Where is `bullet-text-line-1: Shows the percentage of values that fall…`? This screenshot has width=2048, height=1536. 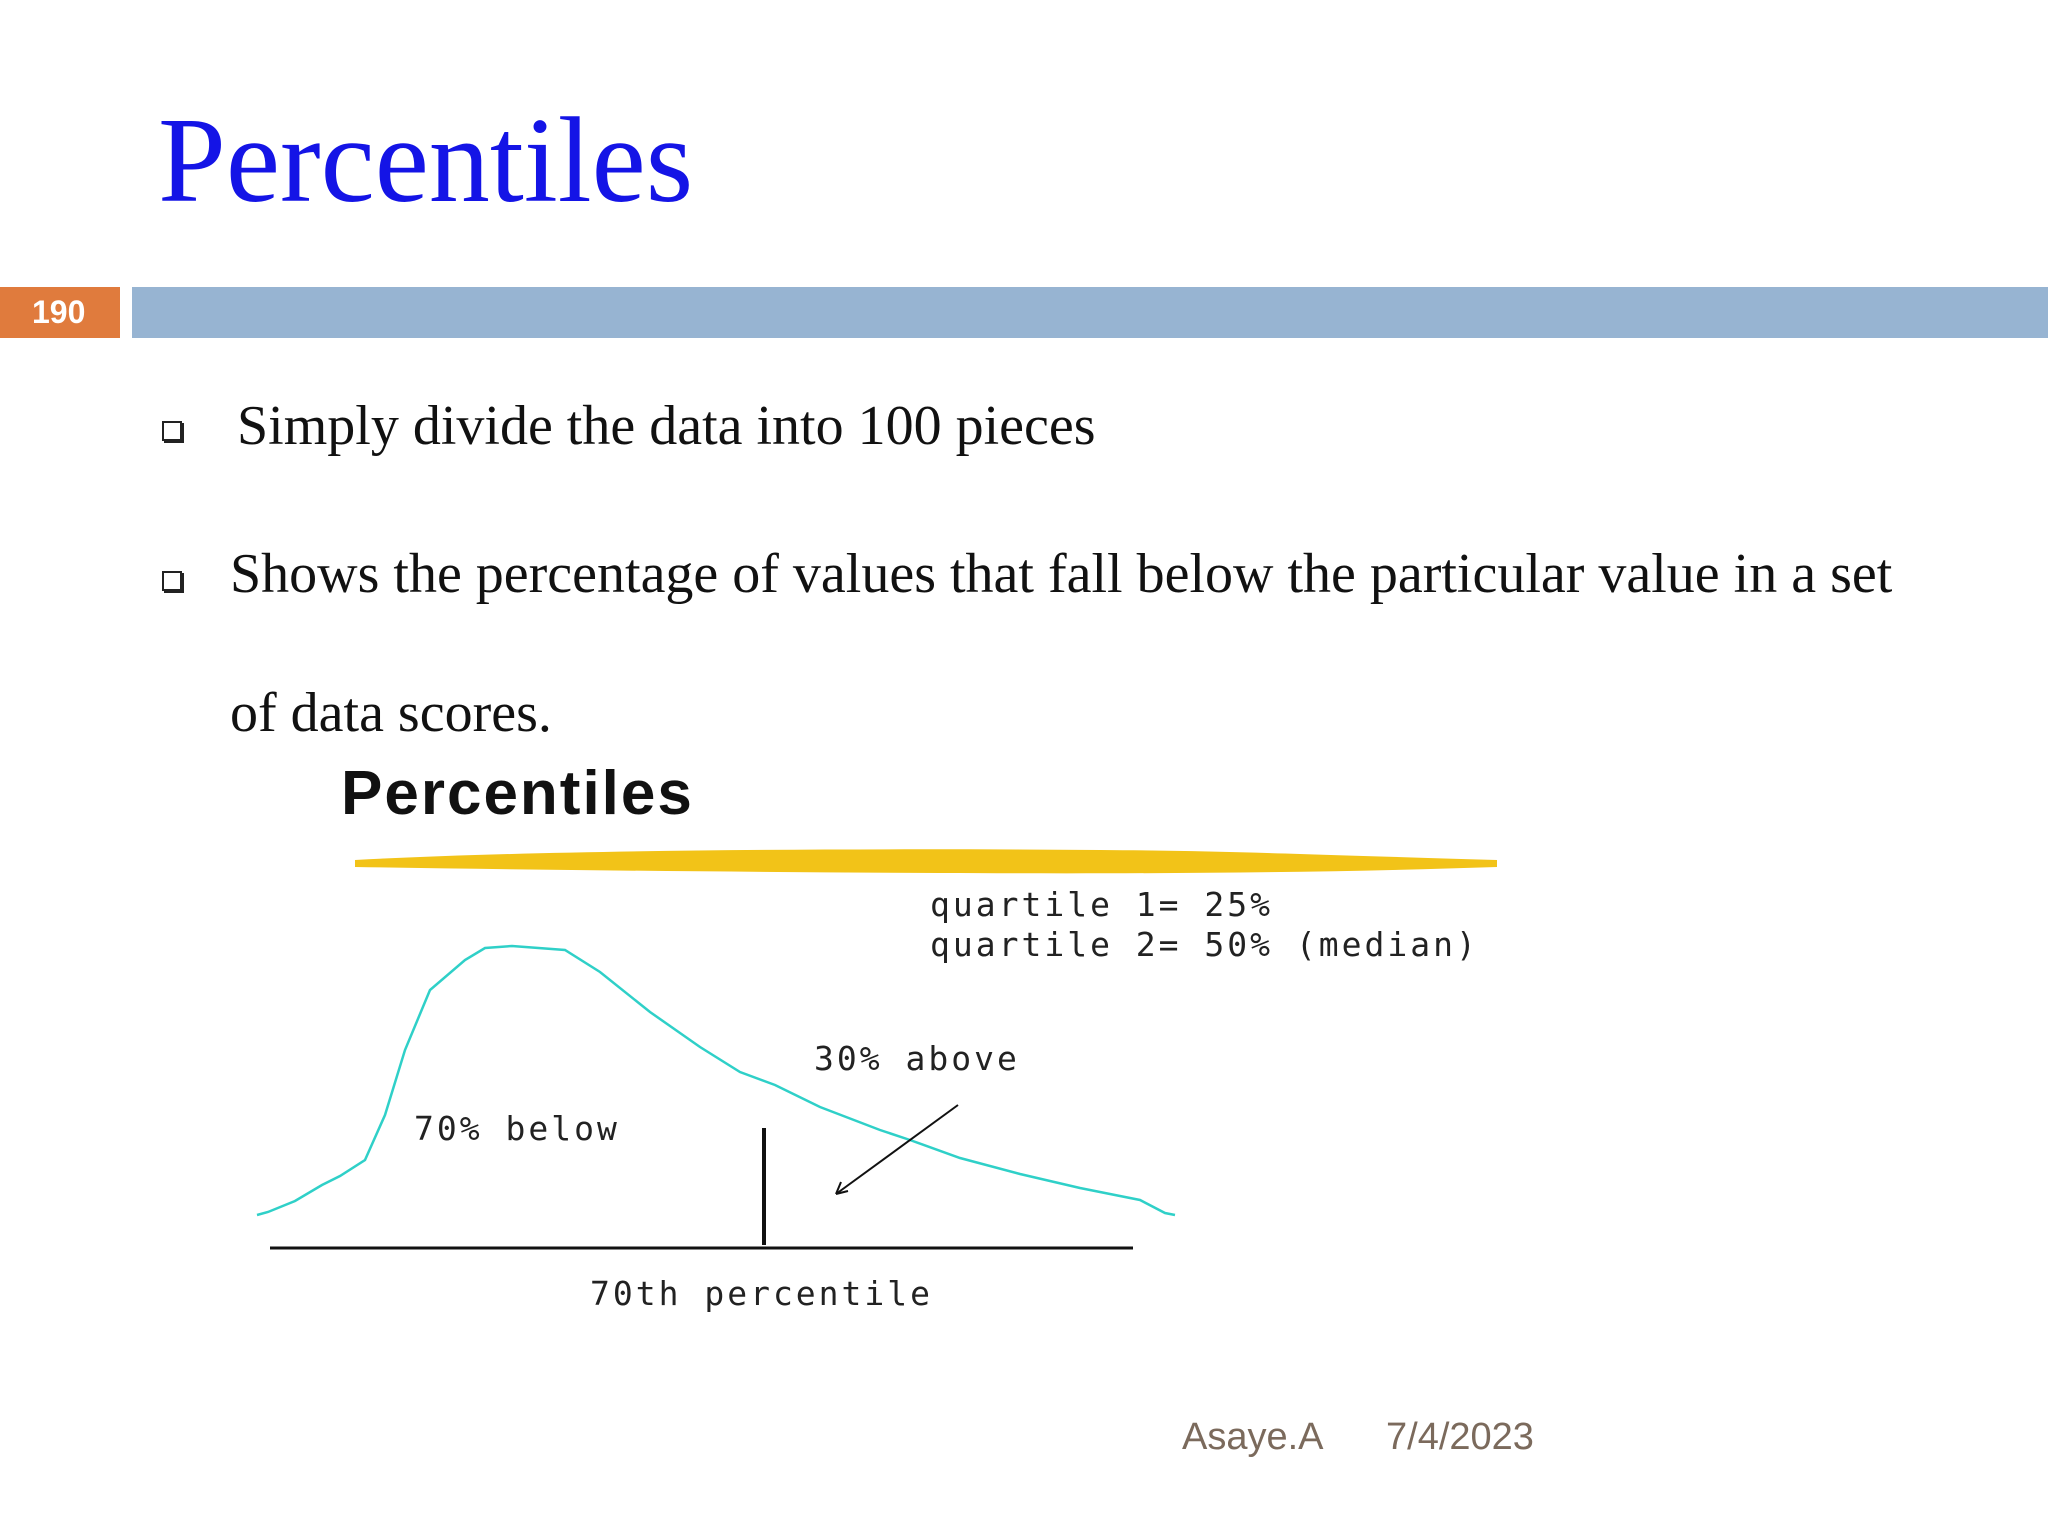 bullet-text-line-1: Shows the percentage of values that fall… is located at coordinates (1061, 574).